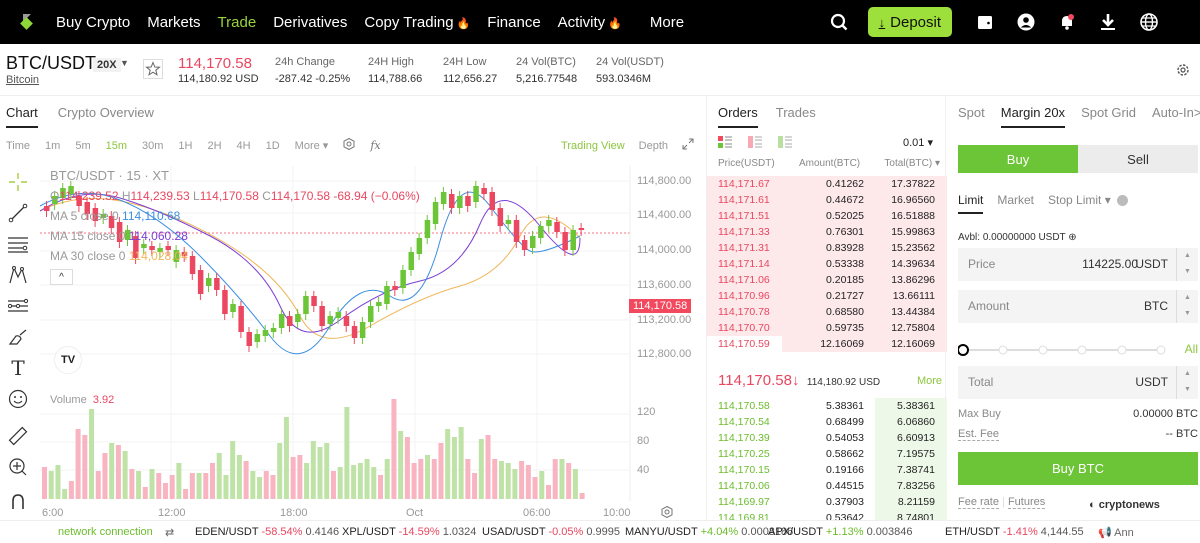  What do you see at coordinates (1187, 306) in the screenshot?
I see `amount-stepper: ▲ ▼` at bounding box center [1187, 306].